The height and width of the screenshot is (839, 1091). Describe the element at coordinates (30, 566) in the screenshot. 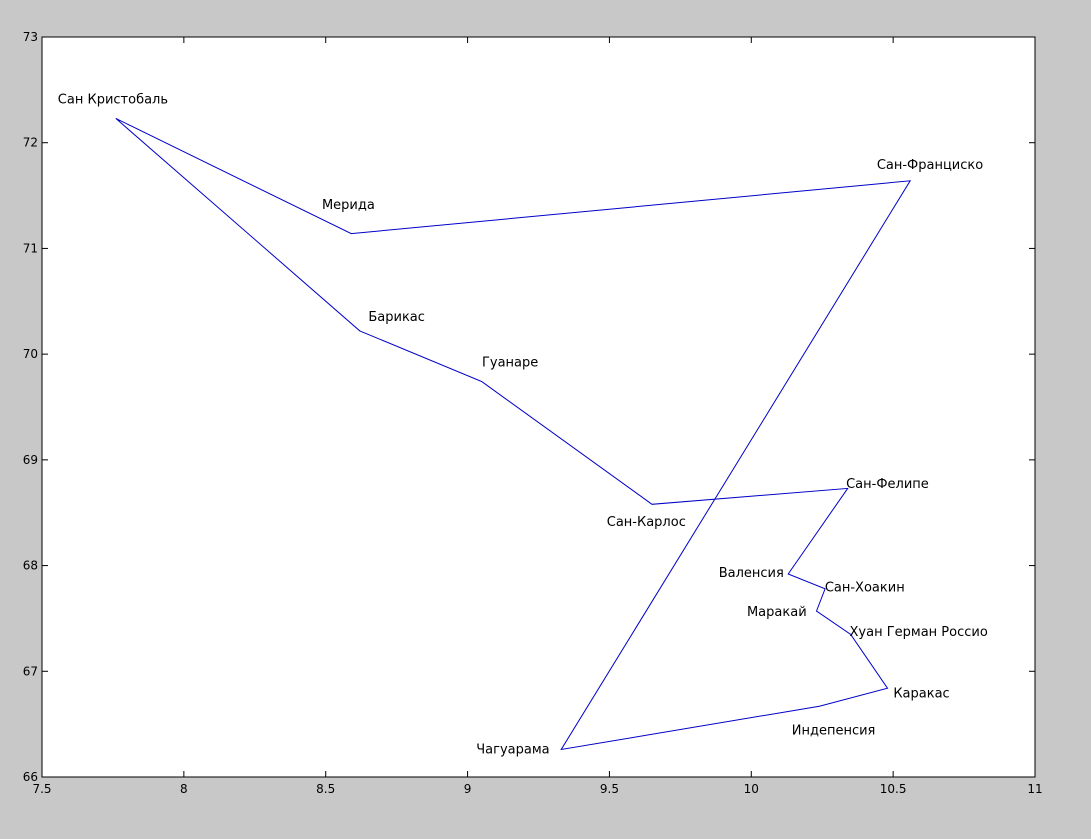

I see `y-tick-label: 68` at that location.